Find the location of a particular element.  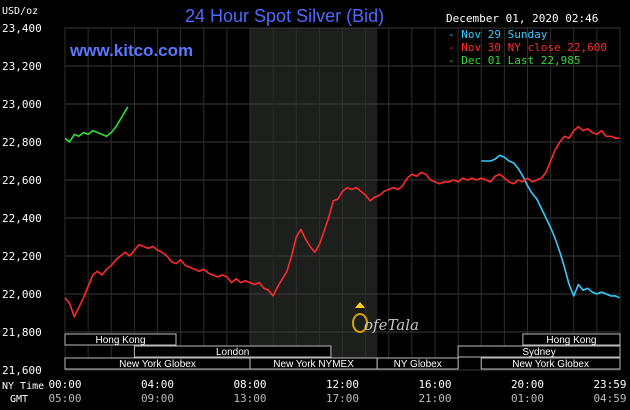

unit-label: USD/oz is located at coordinates (20, 11).